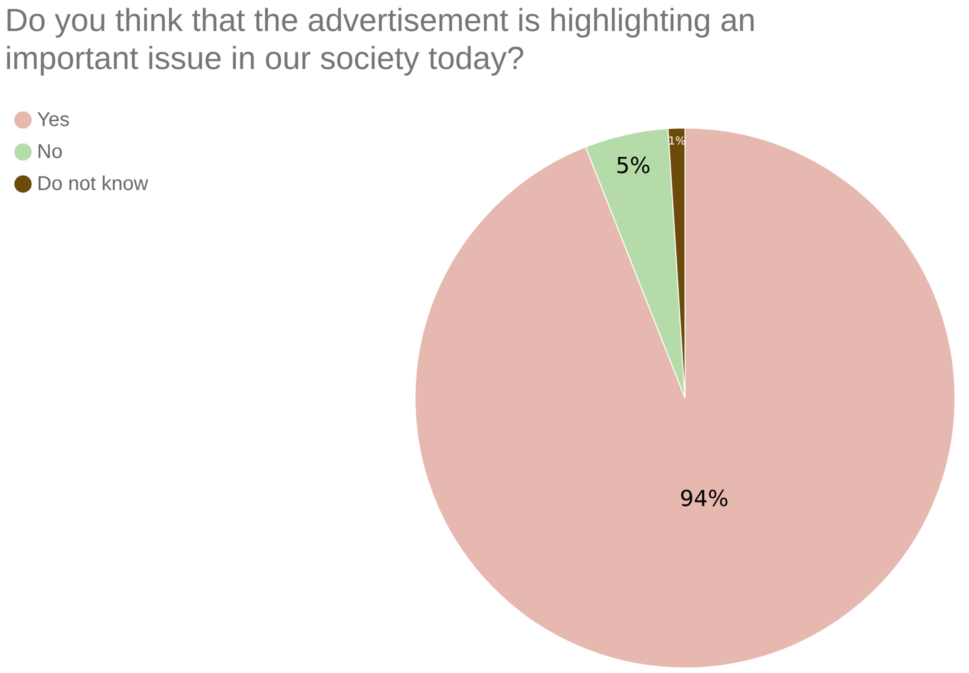 Image resolution: width=969 pixels, height=673 pixels. What do you see at coordinates (53, 120) in the screenshot?
I see `legend-label: Yes` at bounding box center [53, 120].